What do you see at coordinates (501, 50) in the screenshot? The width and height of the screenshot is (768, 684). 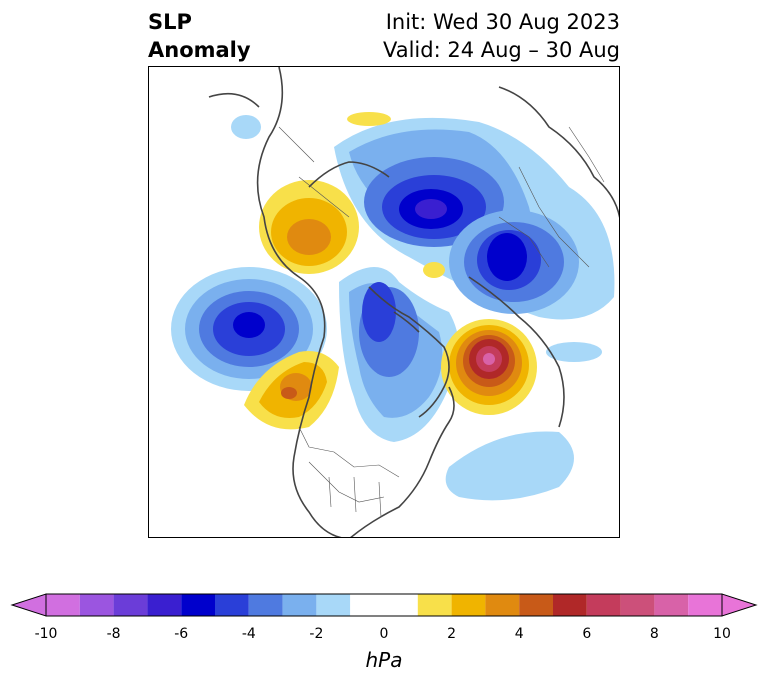 I see `valid-range: Valid: 24 Aug – 30 Aug` at bounding box center [501, 50].